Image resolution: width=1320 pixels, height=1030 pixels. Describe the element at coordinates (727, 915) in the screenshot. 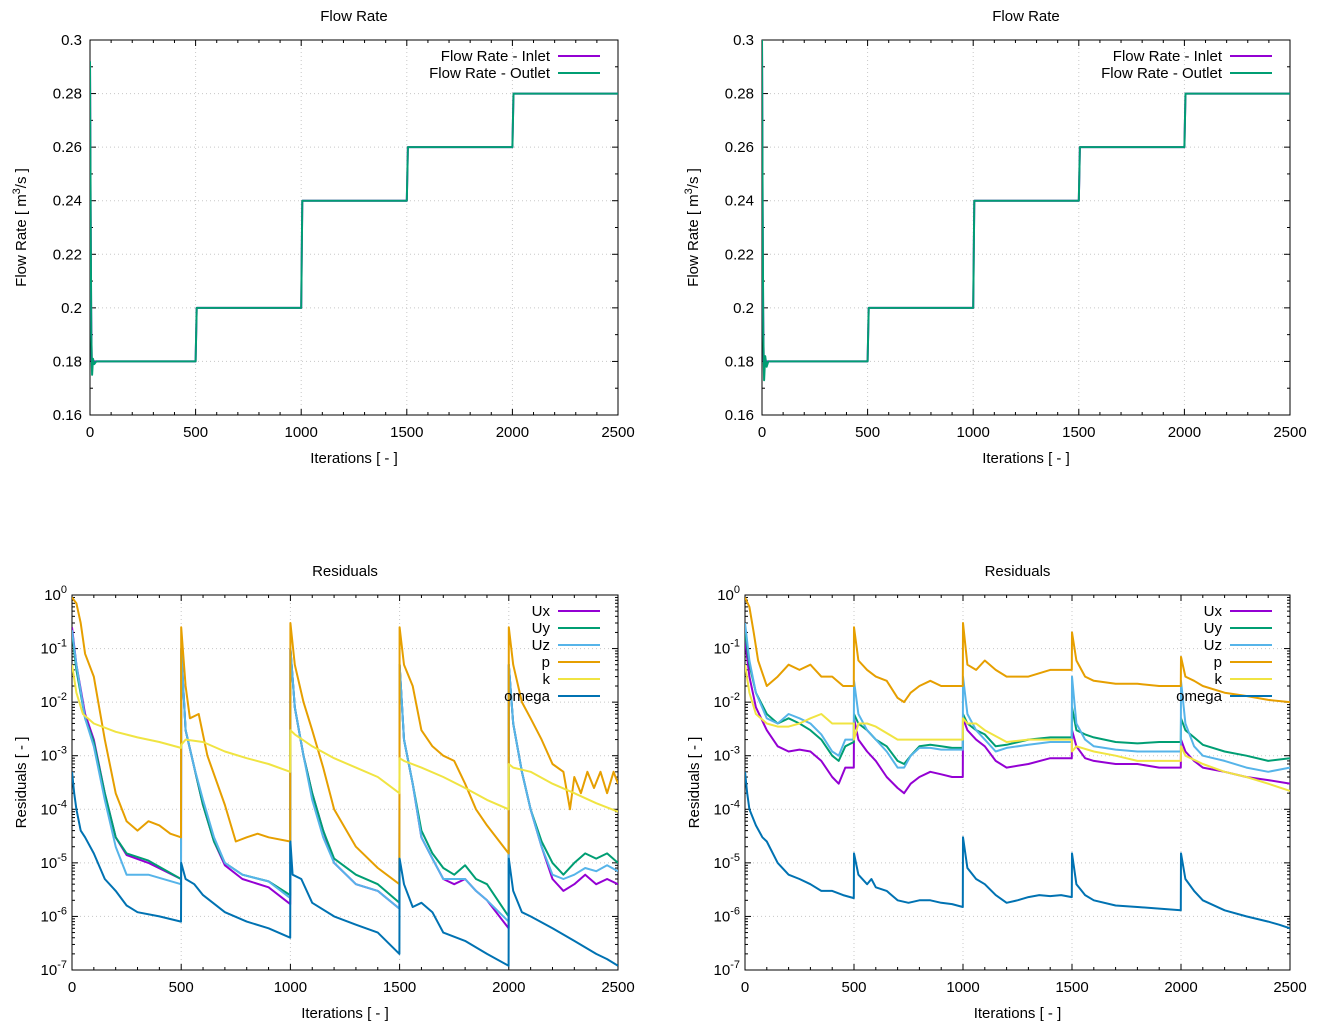

I see `y-tick-label: 10⁻⁶` at that location.